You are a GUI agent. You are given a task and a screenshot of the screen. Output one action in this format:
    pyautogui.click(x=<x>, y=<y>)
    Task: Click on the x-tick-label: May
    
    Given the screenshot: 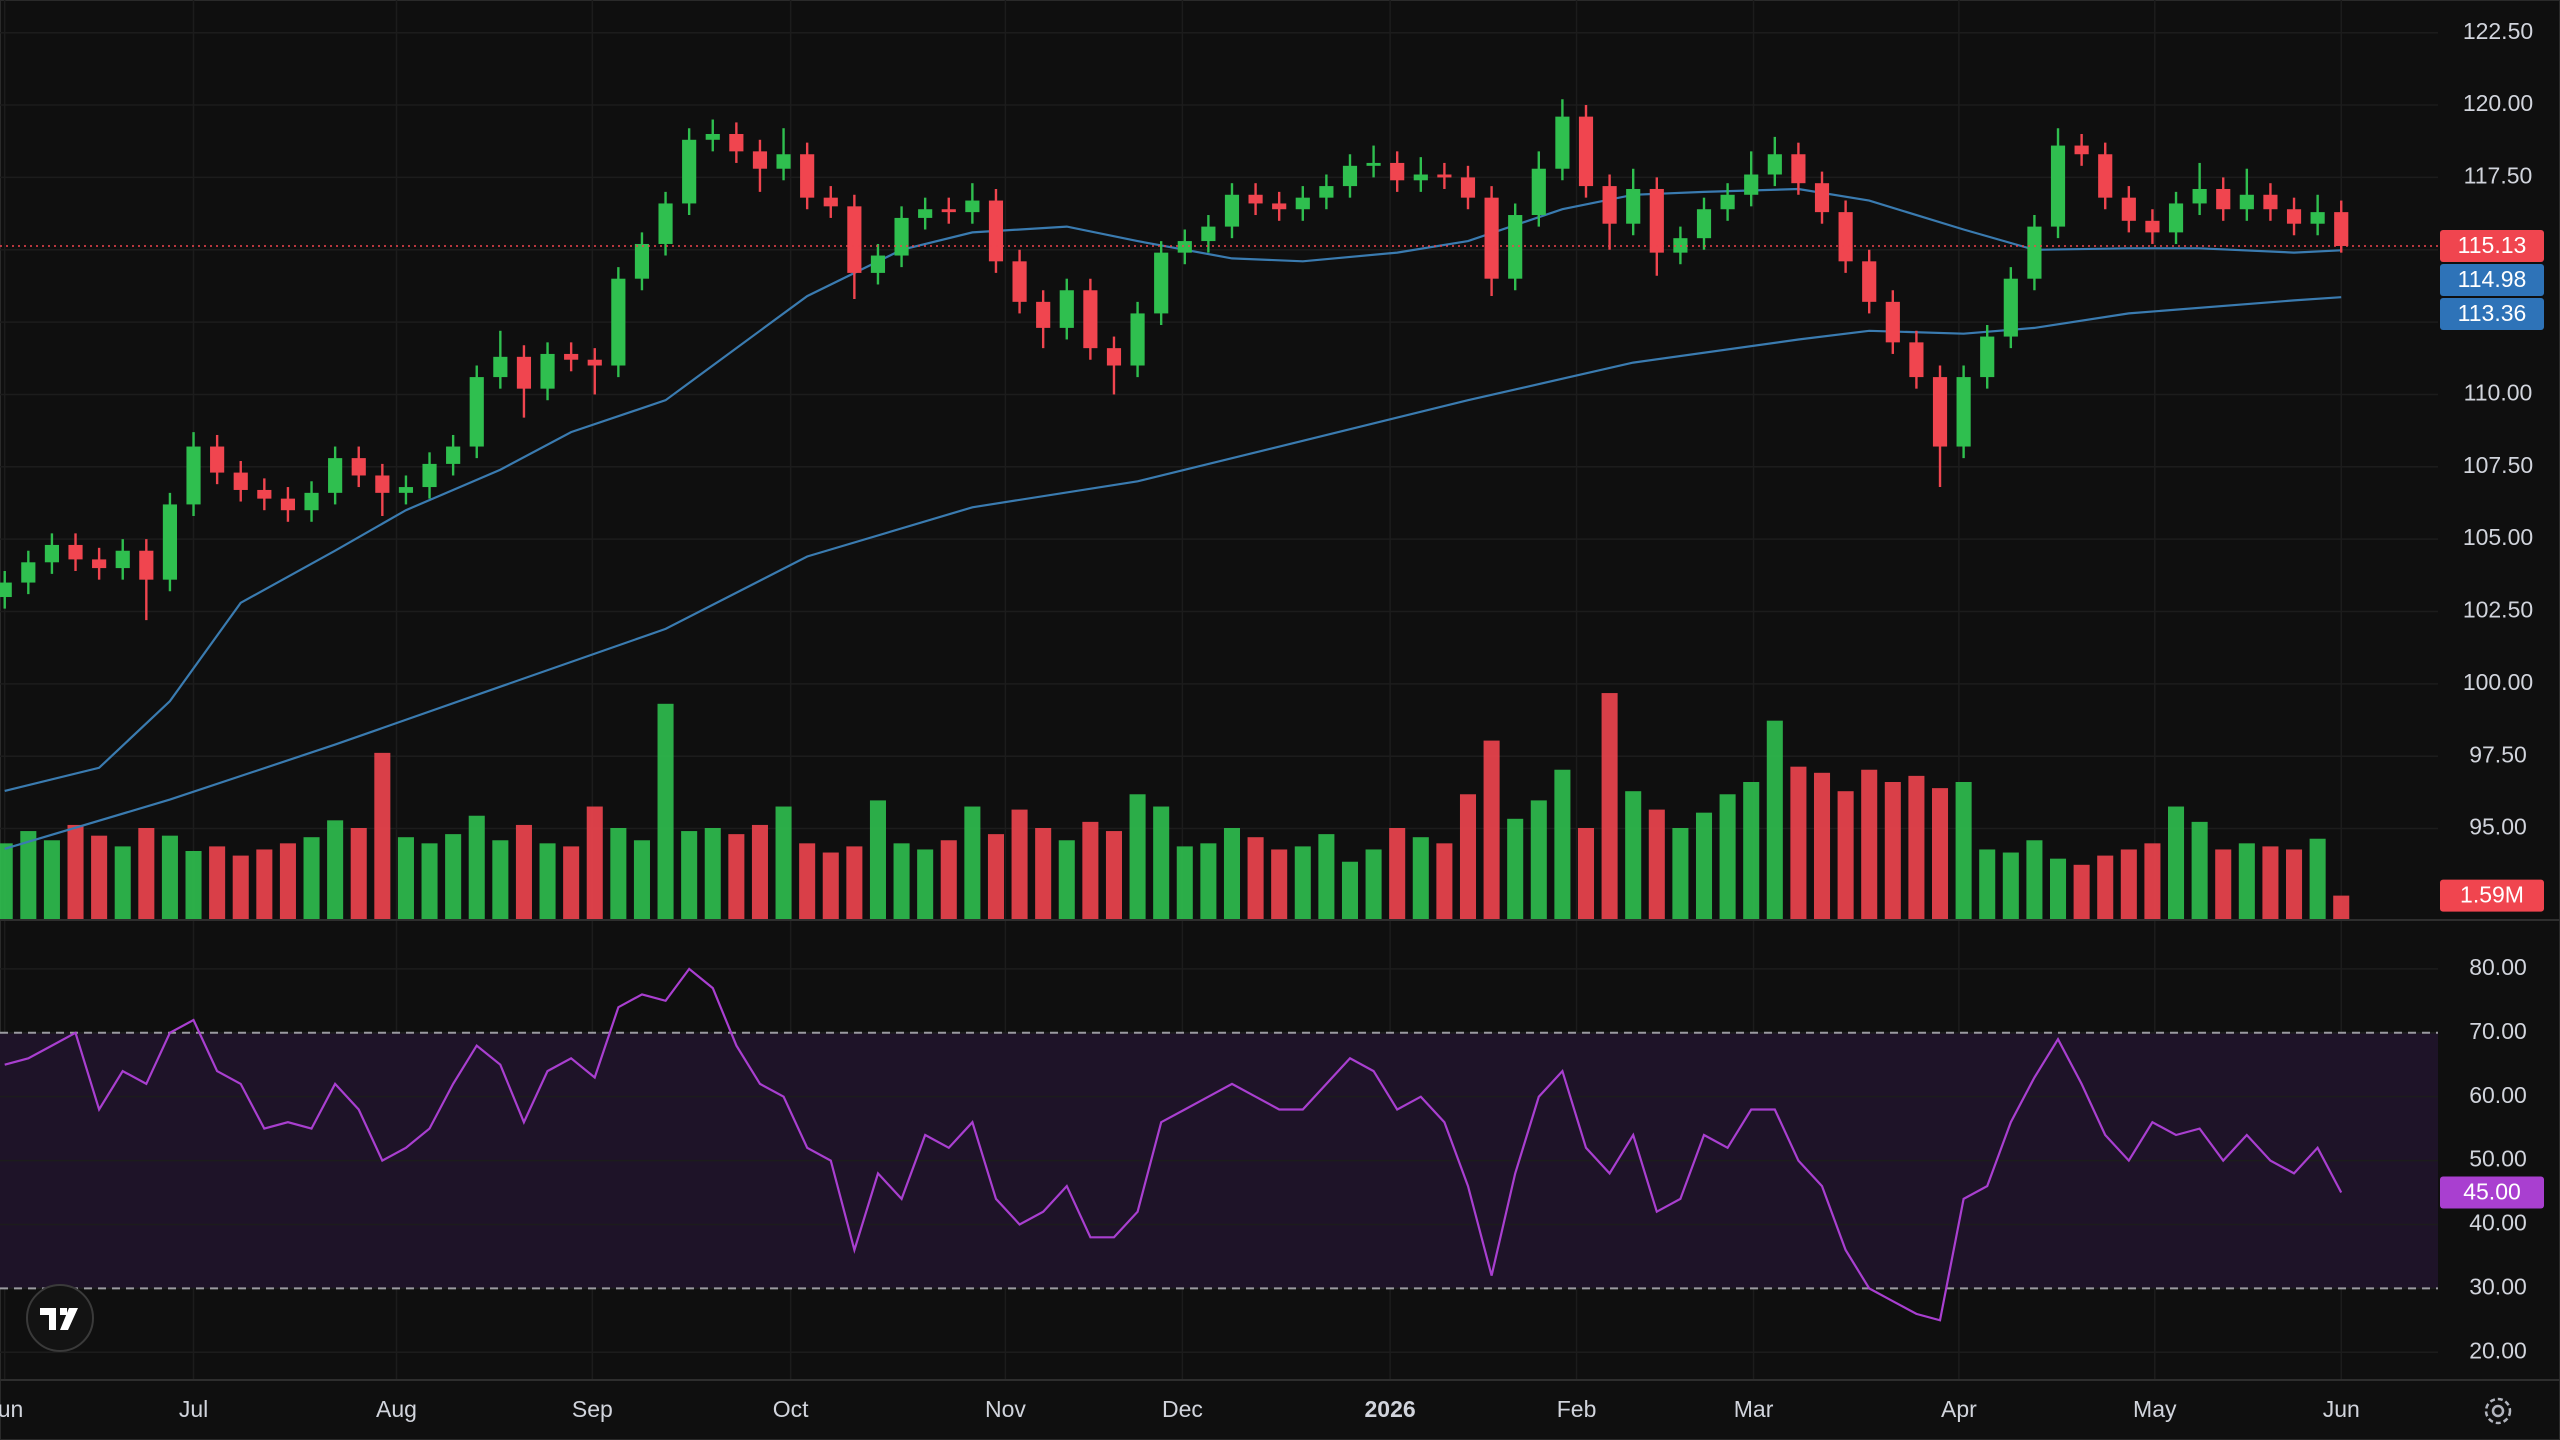 What is the action you would take?
    pyautogui.click(x=2155, y=1409)
    